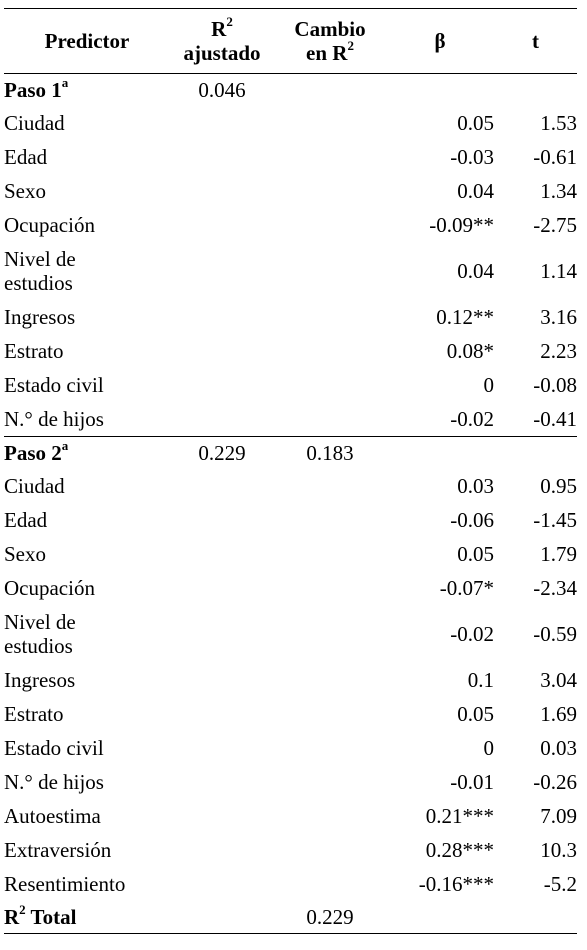  Describe the element at coordinates (290, 554) in the screenshot. I see `table-row: Sexo 0.05 1.79` at that location.